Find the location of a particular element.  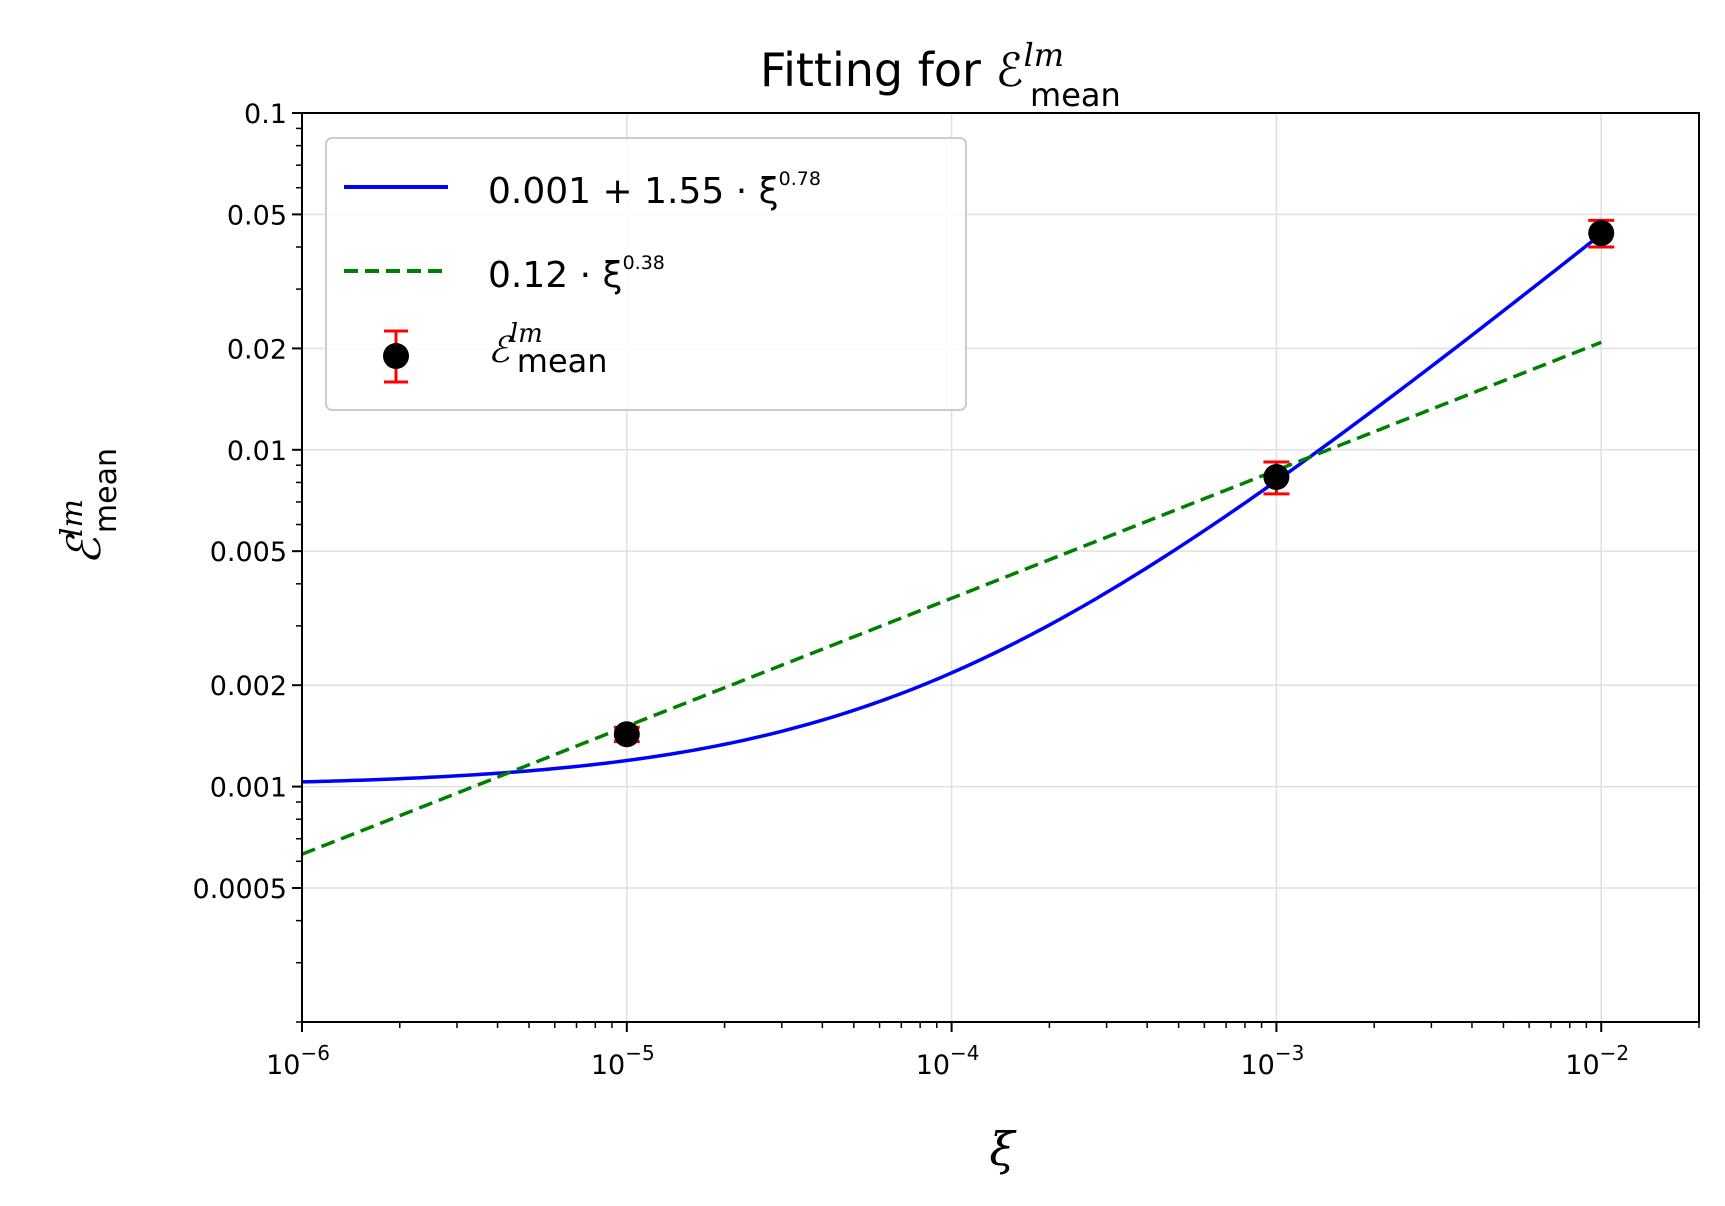

x-tick-label: 10⁻⁶ is located at coordinates (298, 1061).